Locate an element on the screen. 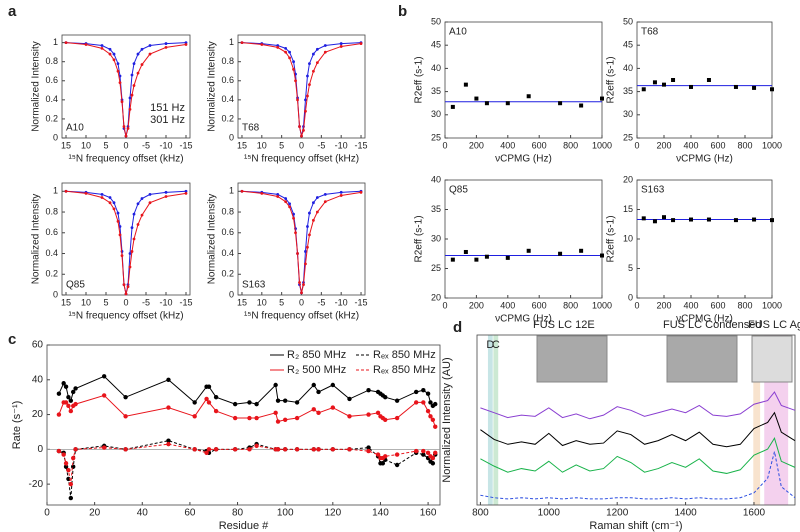  y-tick-label: 0.2 is located at coordinates (51, 274).